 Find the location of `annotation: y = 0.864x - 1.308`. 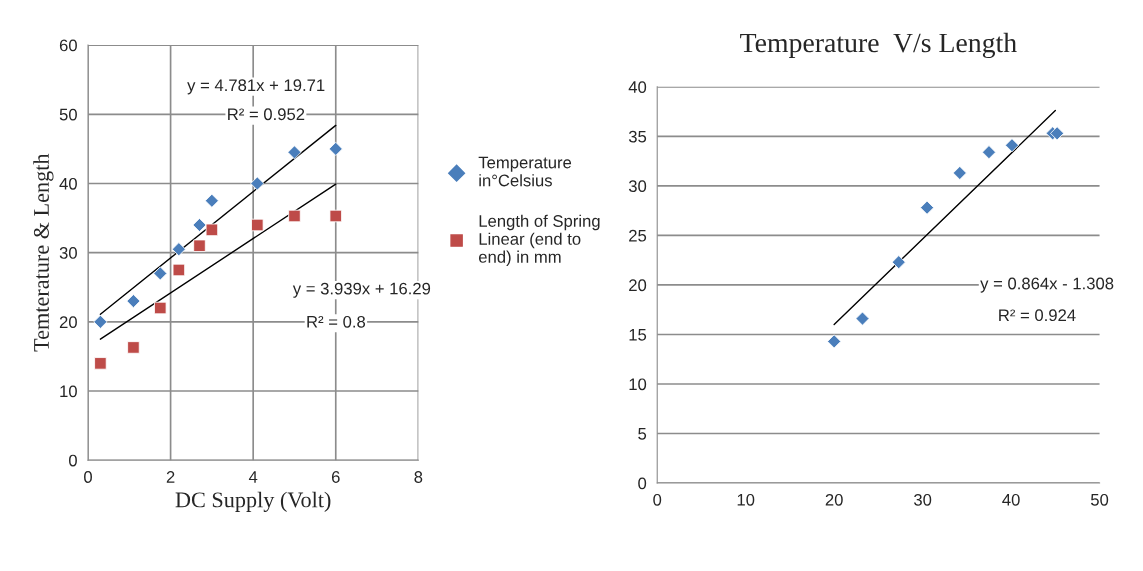

annotation: y = 0.864x - 1.308 is located at coordinates (1047, 285).